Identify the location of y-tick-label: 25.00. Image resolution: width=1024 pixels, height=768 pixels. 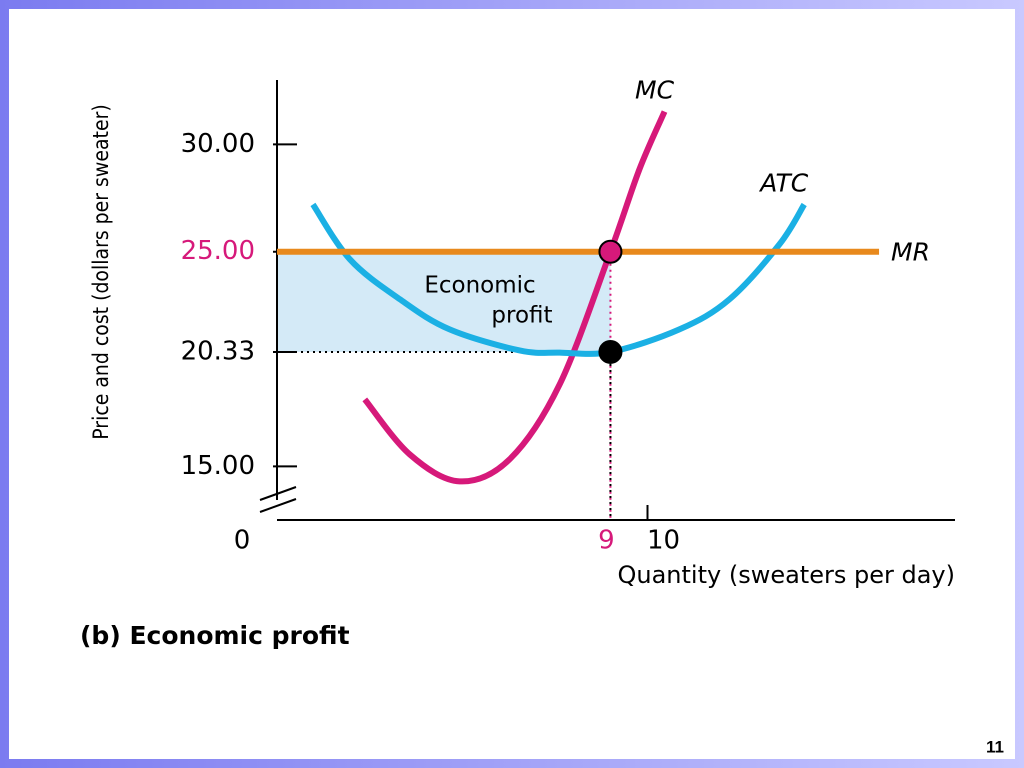
(218, 251).